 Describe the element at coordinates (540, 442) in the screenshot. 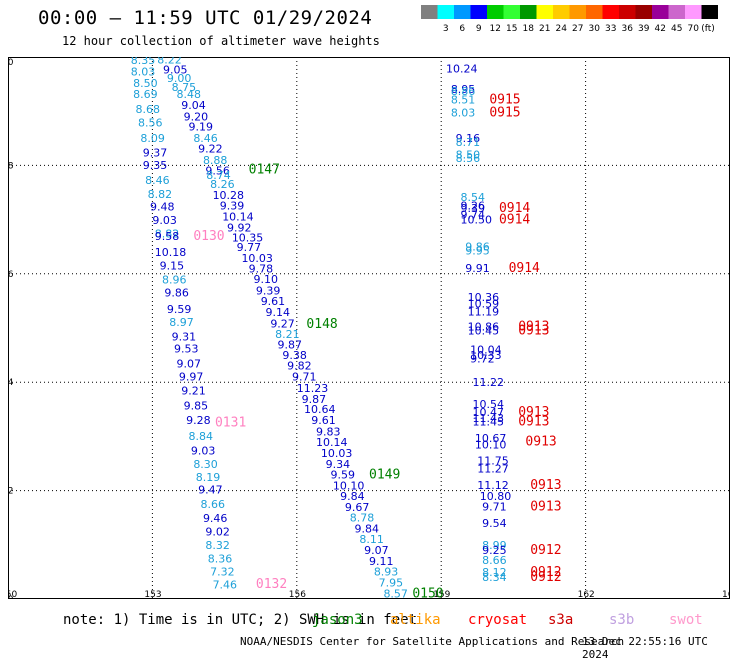

I see `pass-time-label: 0913` at that location.